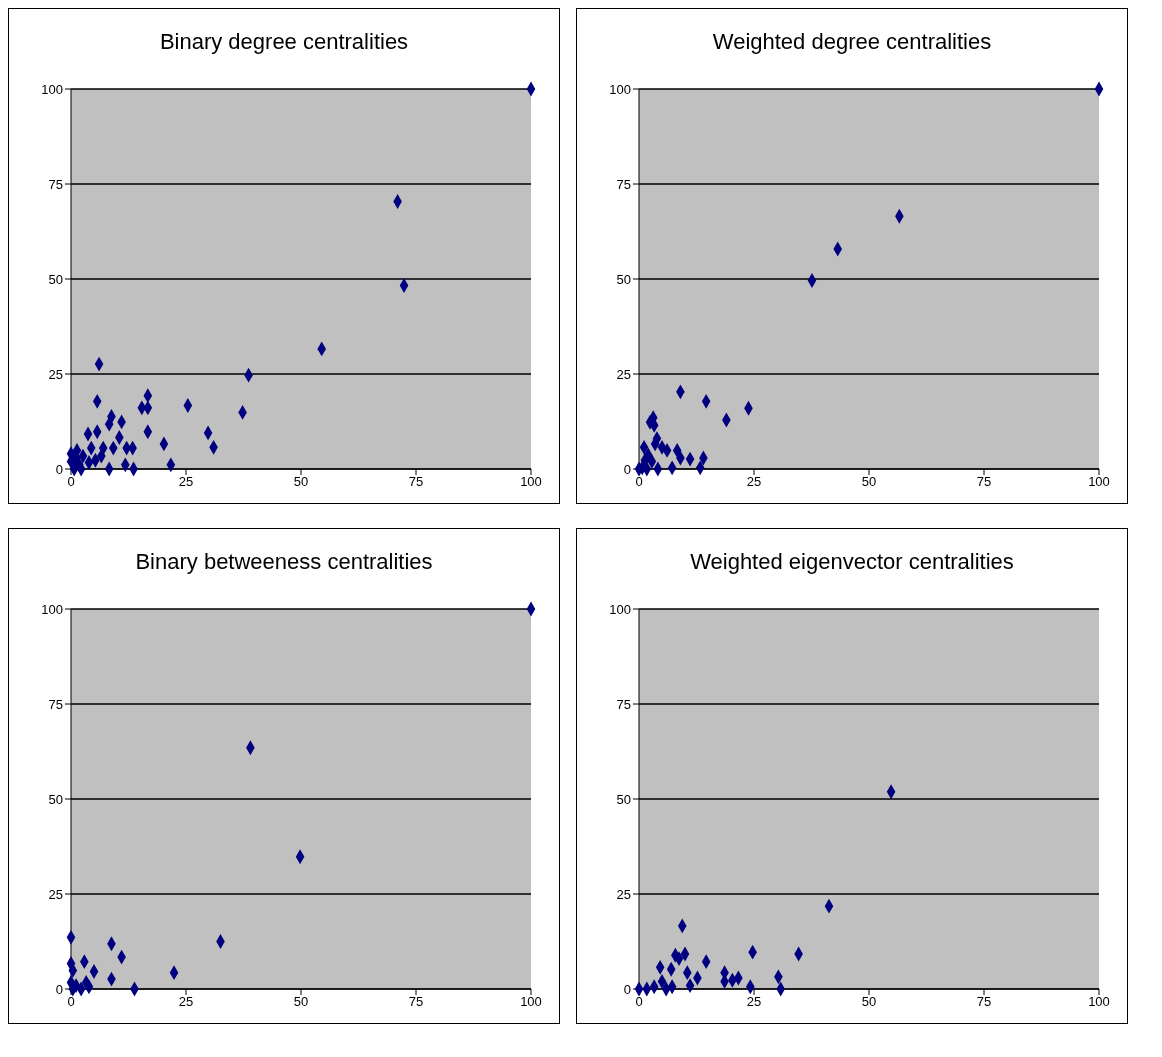  What do you see at coordinates (852, 42) in the screenshot?
I see `chart-title: Weighted degree centralities` at bounding box center [852, 42].